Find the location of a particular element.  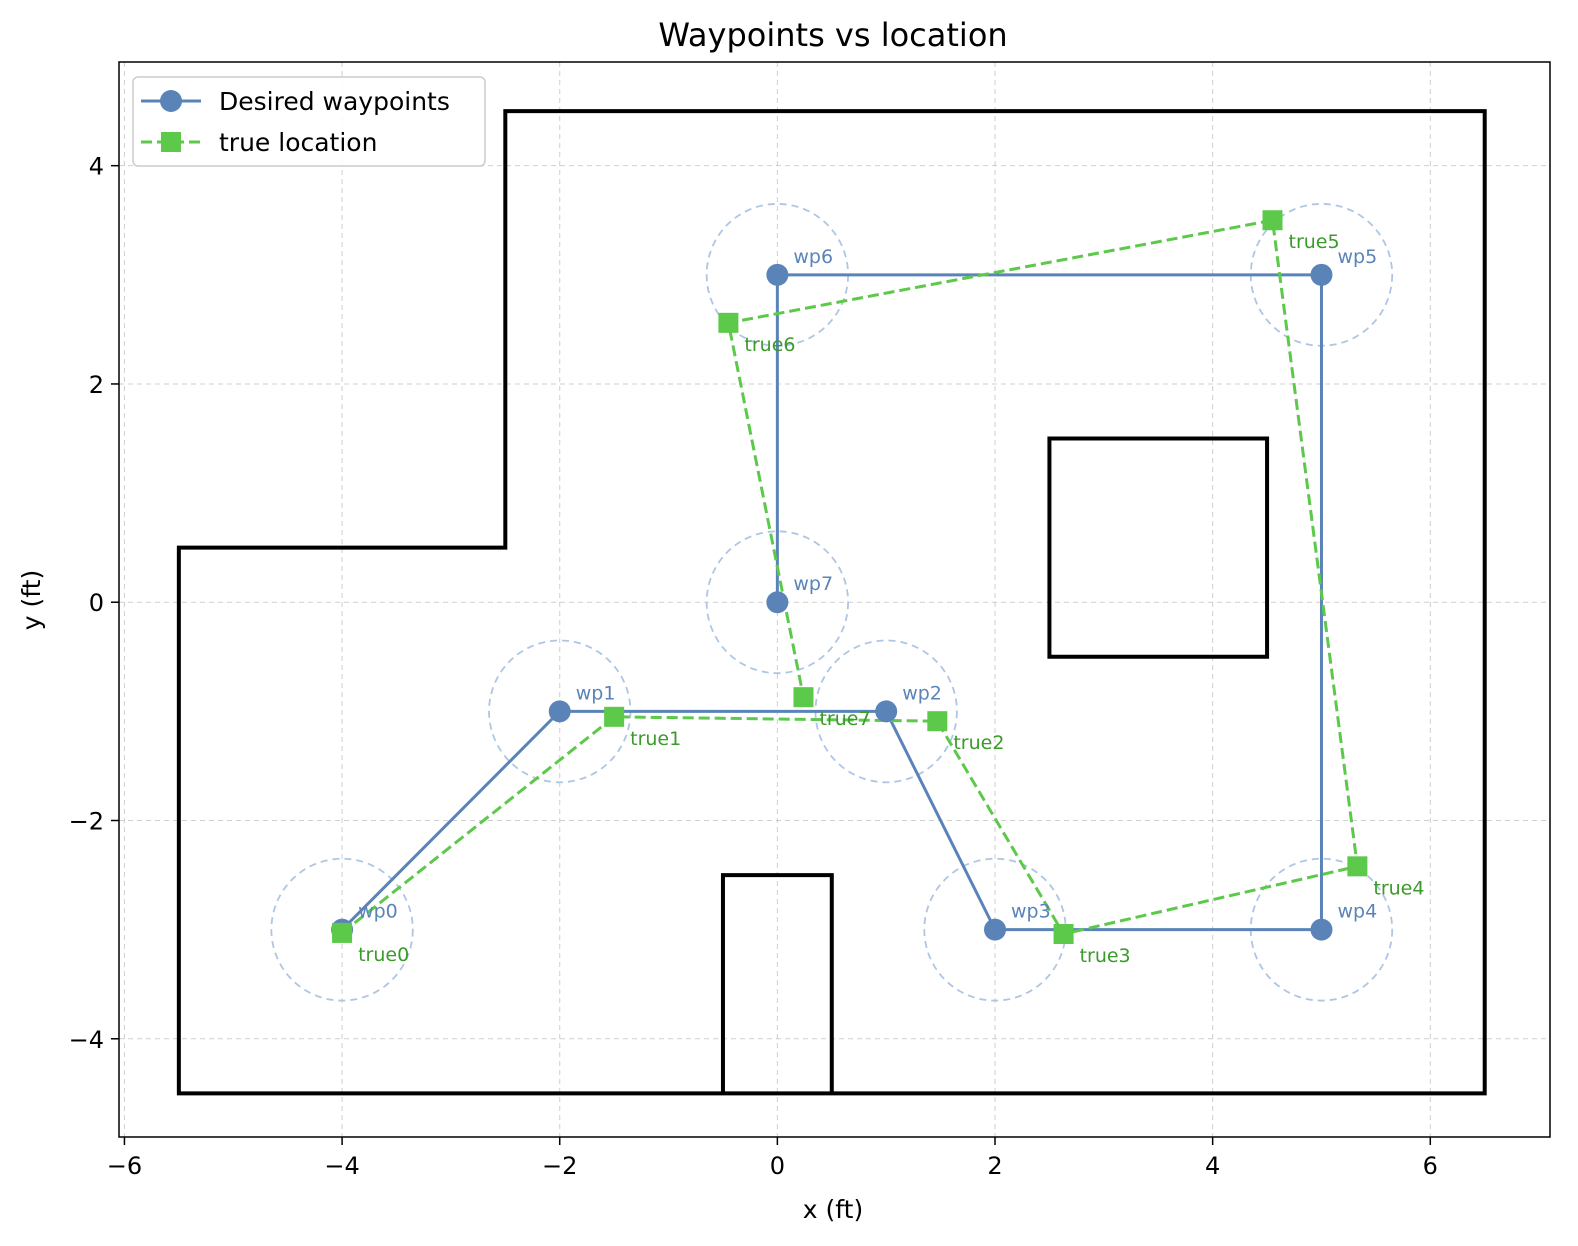

legend-box is located at coordinates (309, 121).